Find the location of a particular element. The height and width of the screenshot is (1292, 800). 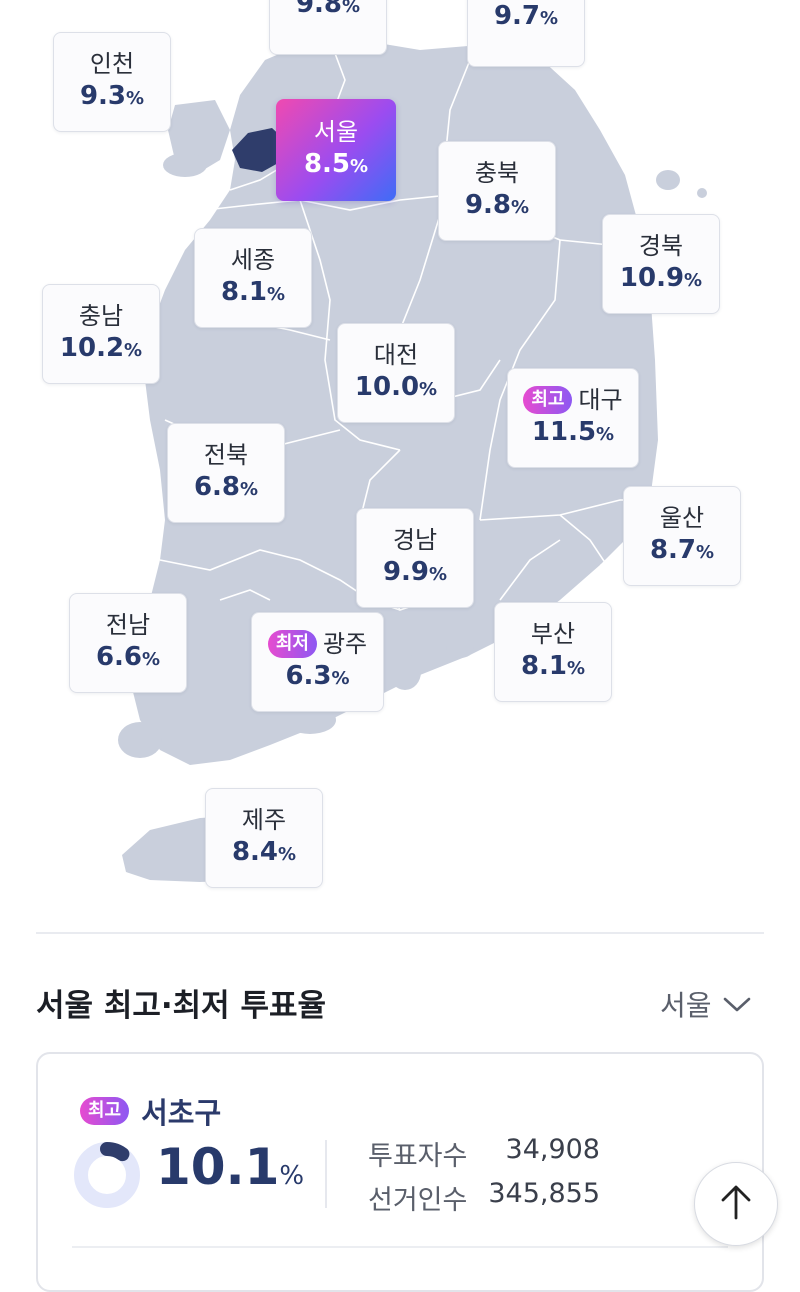

region-rate: 9.7% is located at coordinates (526, 15).